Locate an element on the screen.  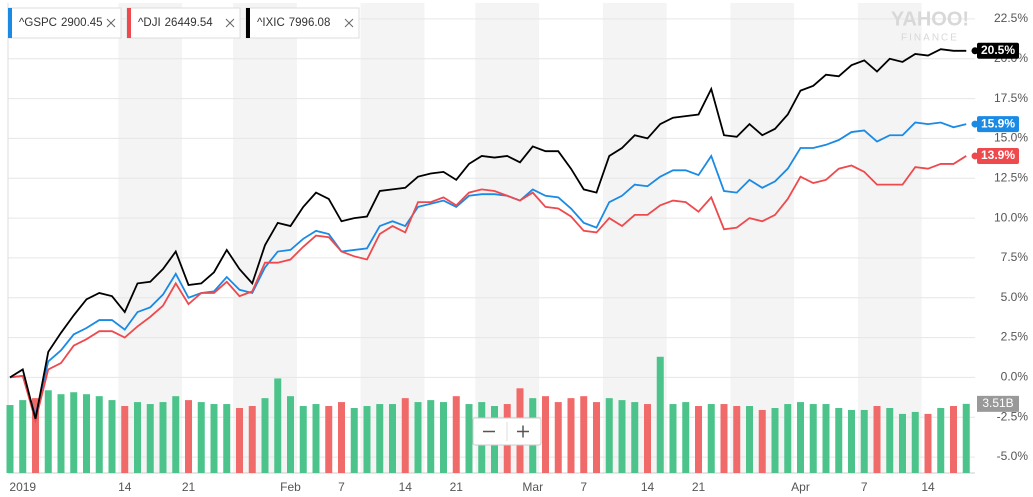
last-value-label: 13.9% is located at coordinates (998, 155).